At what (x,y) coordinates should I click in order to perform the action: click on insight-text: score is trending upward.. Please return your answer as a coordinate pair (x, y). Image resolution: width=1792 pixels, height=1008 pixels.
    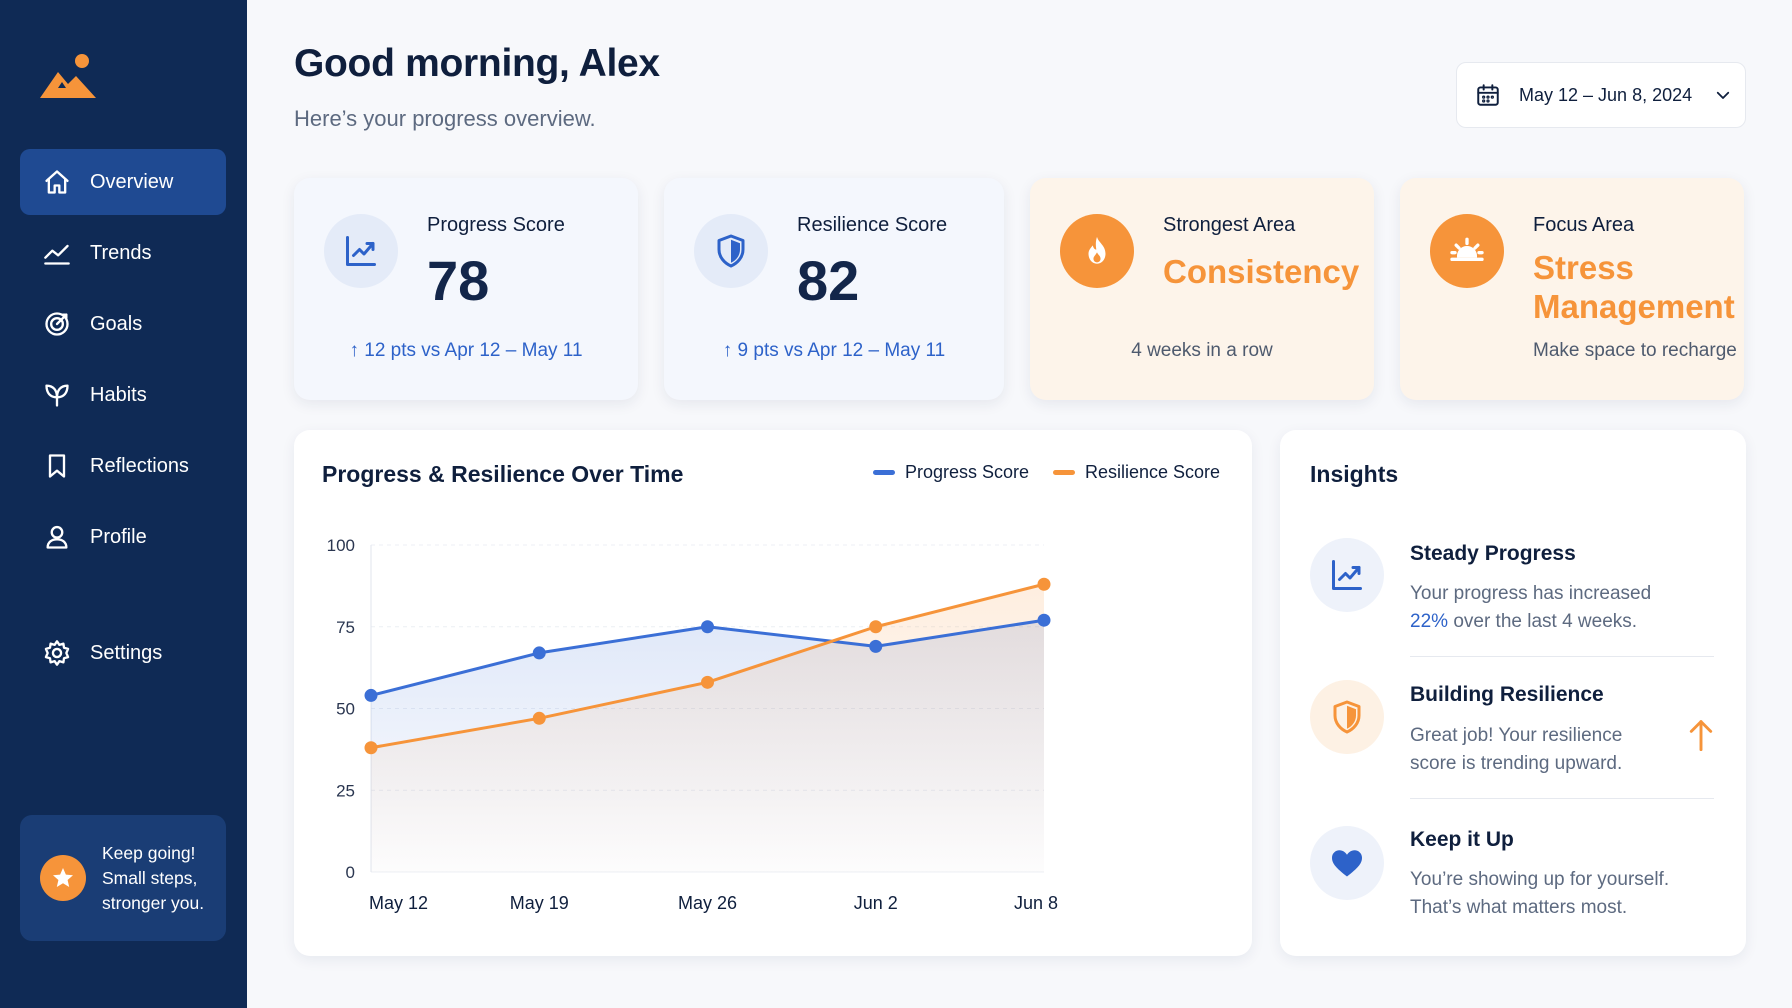
    Looking at the image, I should click on (1516, 763).